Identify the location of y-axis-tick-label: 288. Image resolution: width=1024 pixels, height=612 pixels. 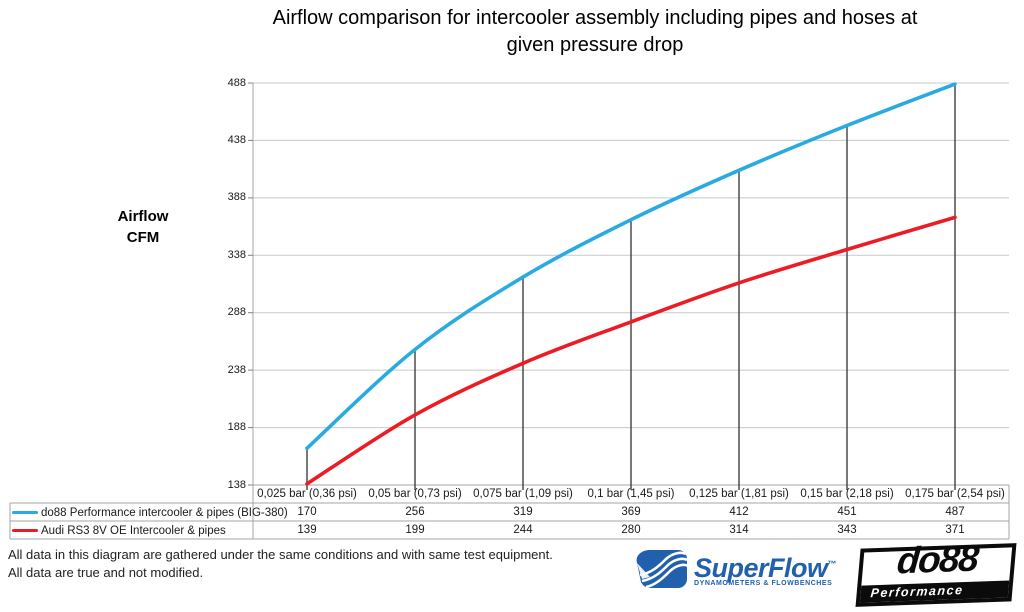
(236, 312).